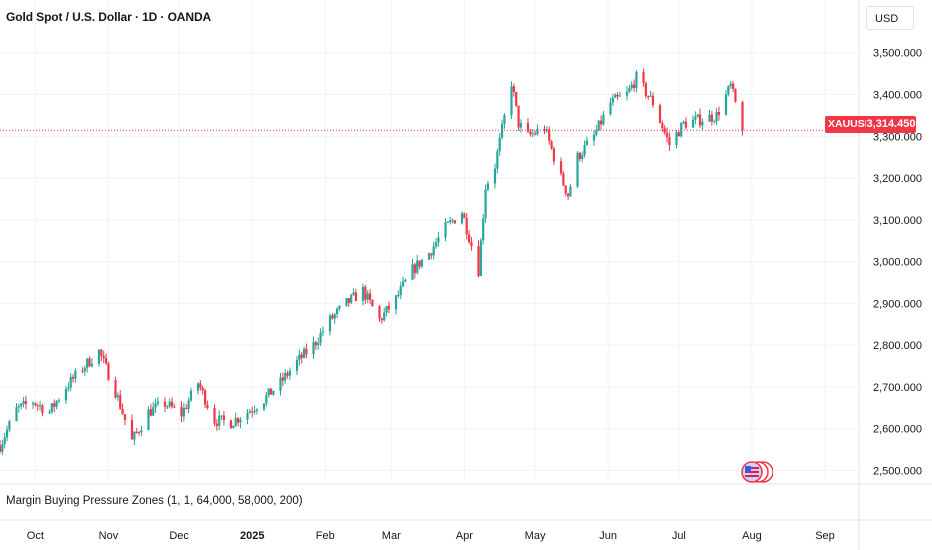  Describe the element at coordinates (109, 536) in the screenshot. I see `x-tick-label: Nov` at that location.